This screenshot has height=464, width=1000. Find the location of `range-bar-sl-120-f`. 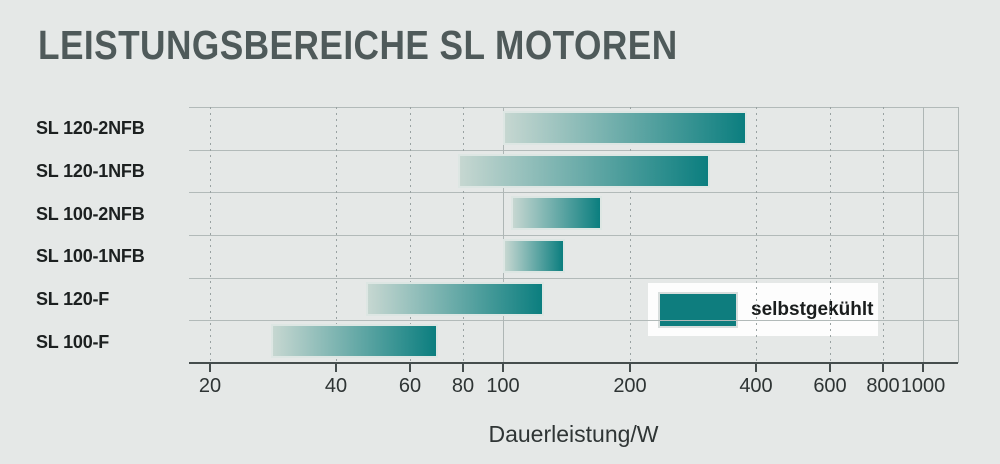

range-bar-sl-120-f is located at coordinates (454, 298).